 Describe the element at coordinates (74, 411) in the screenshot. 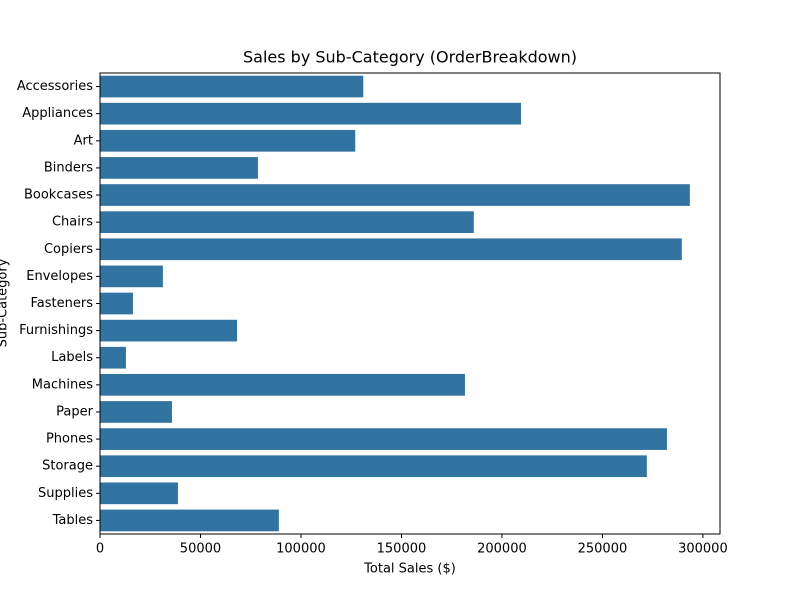

I see `y-tick-label: Paper` at that location.